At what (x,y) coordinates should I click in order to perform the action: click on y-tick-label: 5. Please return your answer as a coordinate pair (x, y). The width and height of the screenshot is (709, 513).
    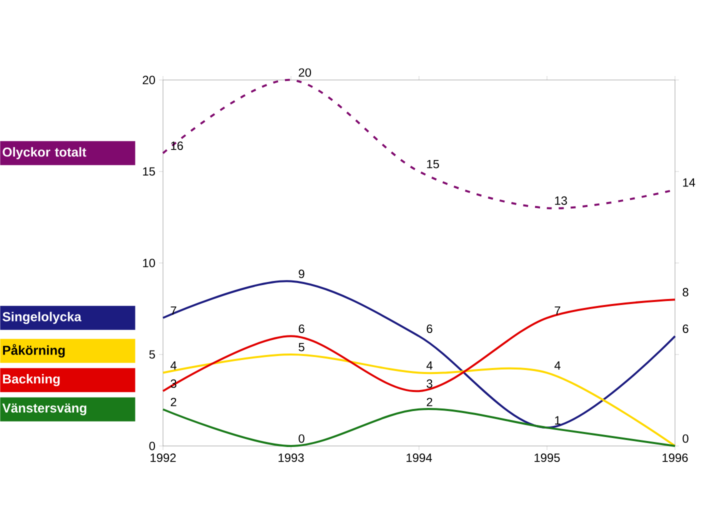
    Looking at the image, I should click on (152, 354).